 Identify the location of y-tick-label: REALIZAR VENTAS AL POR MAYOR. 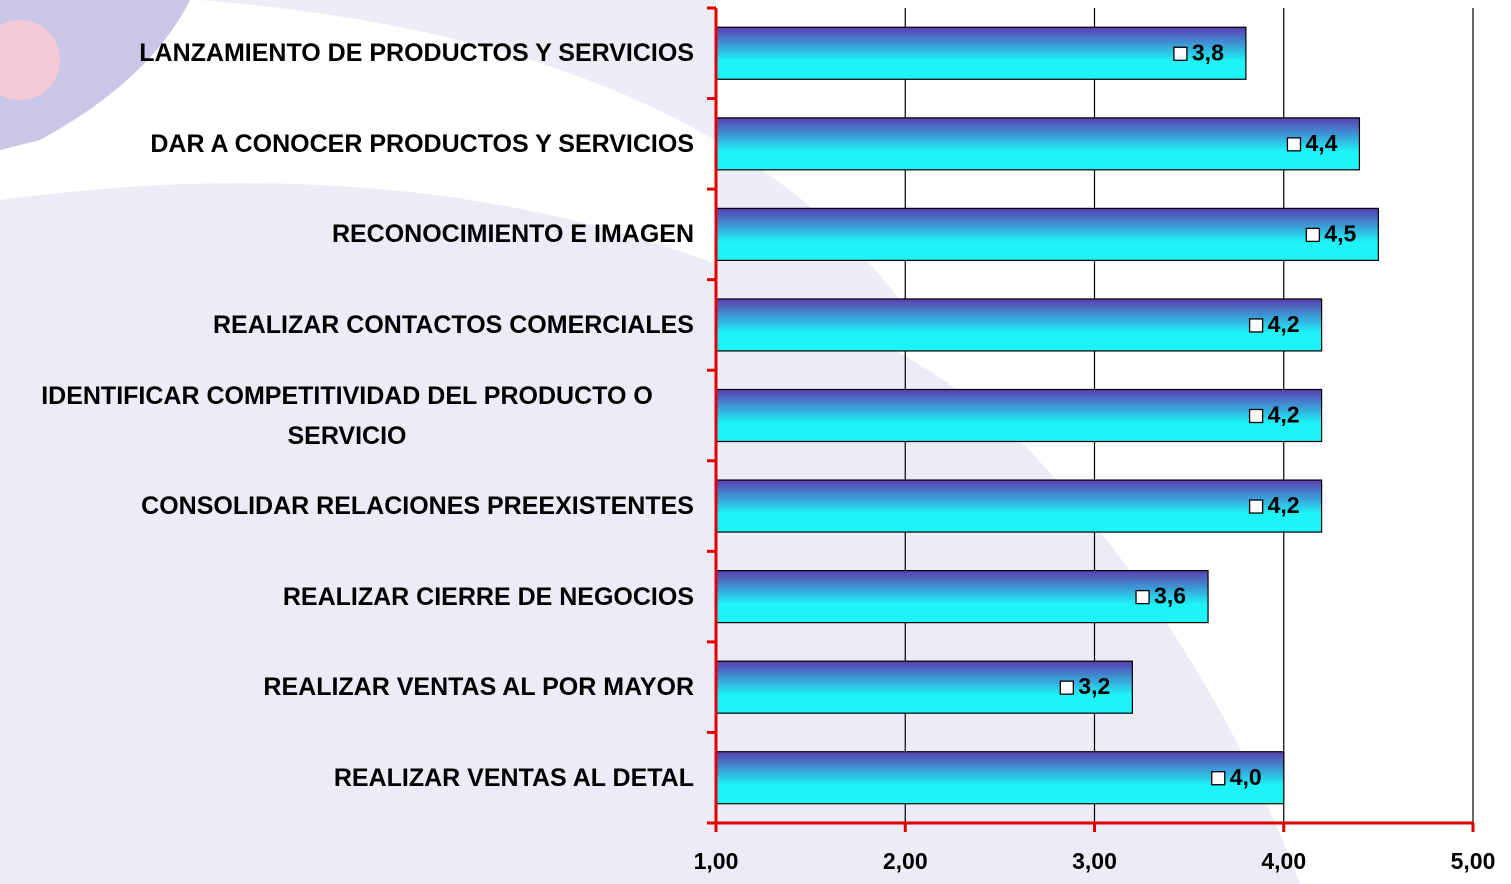
(478, 687).